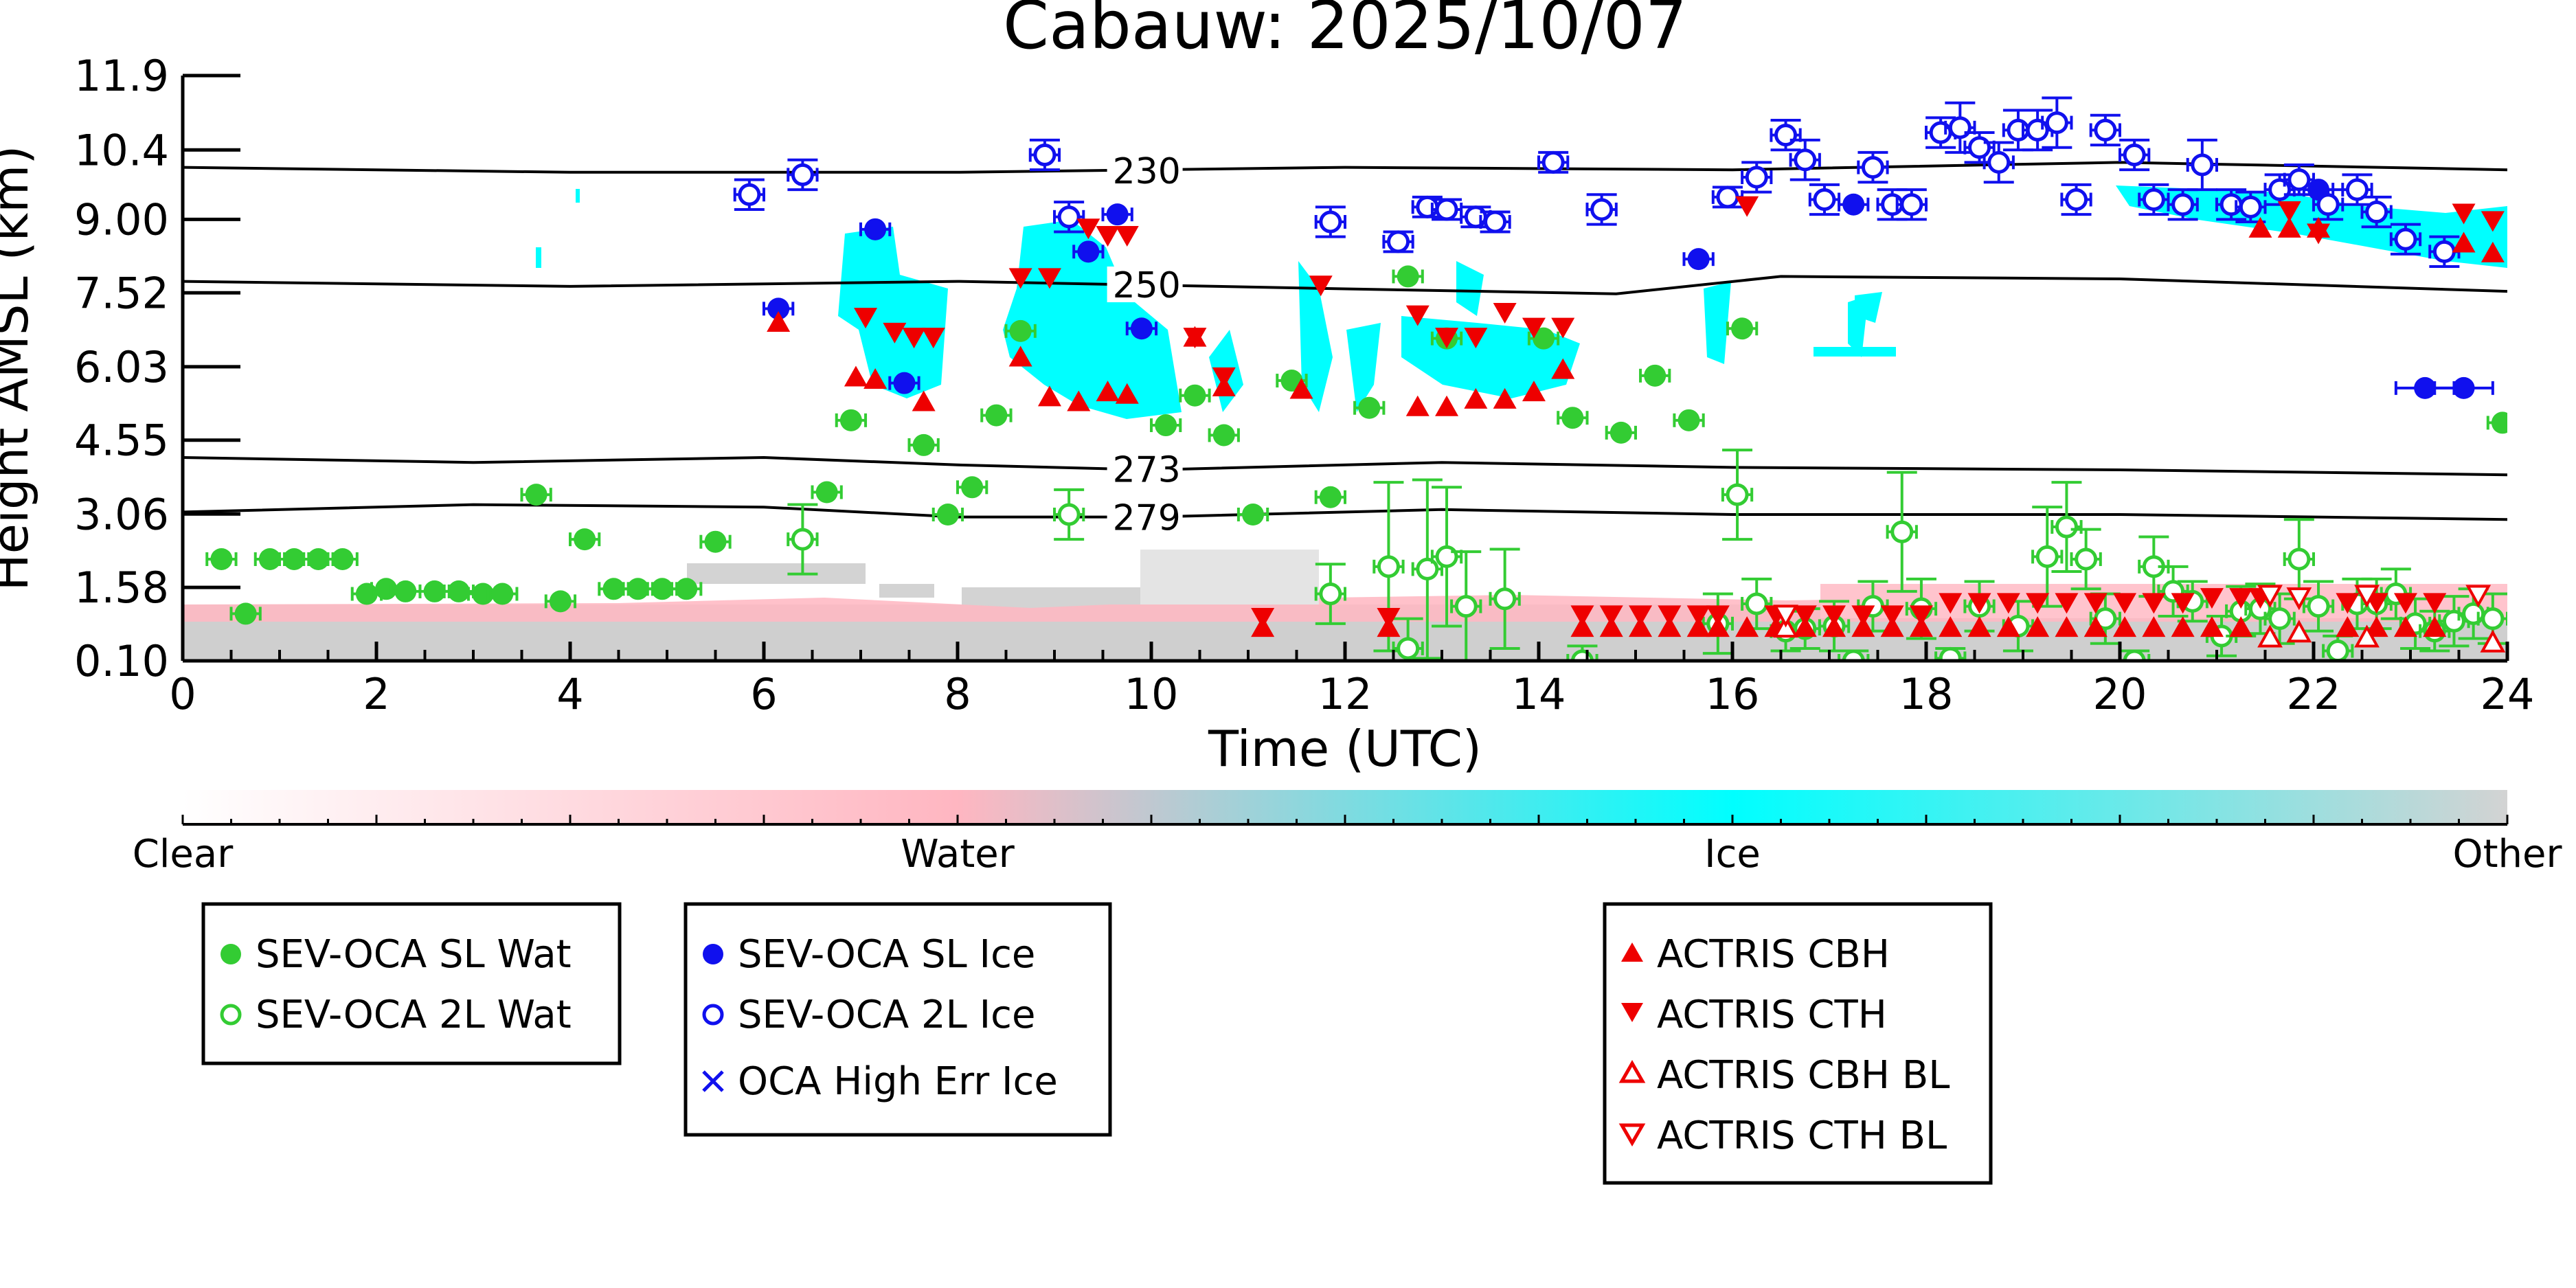 This screenshot has width=2576, height=1288. I want to click on legend-item-sev-oca-2l-wat: SEV-OCA 2L Wat, so click(396, 1015).